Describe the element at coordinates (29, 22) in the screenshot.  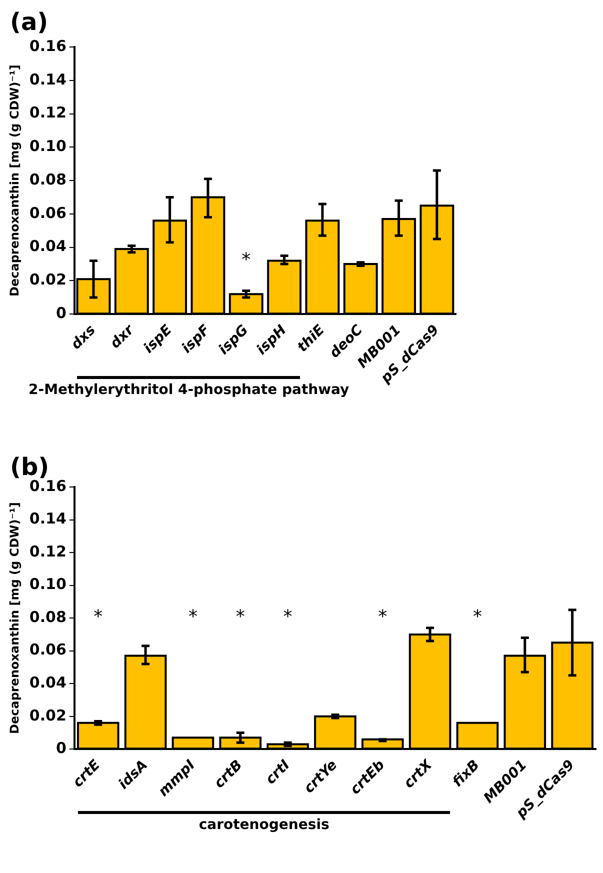
I see `chart-title: (a)` at that location.